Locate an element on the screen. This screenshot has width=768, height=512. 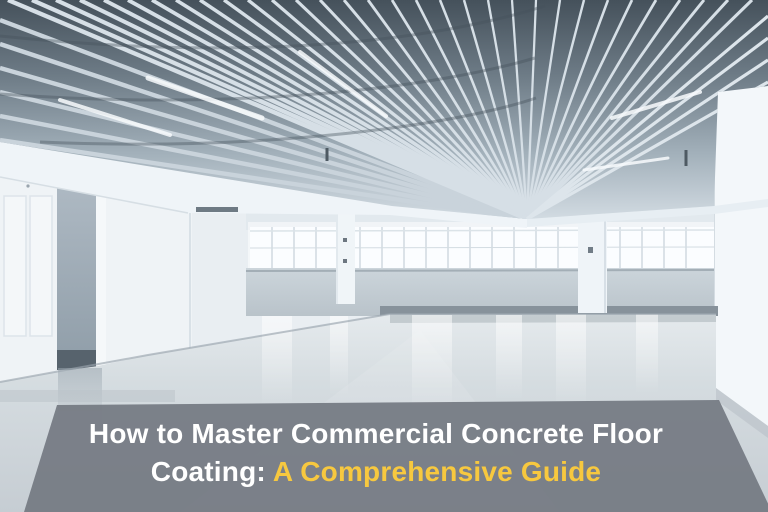
linear-diffuser is located at coordinates (217, 209).